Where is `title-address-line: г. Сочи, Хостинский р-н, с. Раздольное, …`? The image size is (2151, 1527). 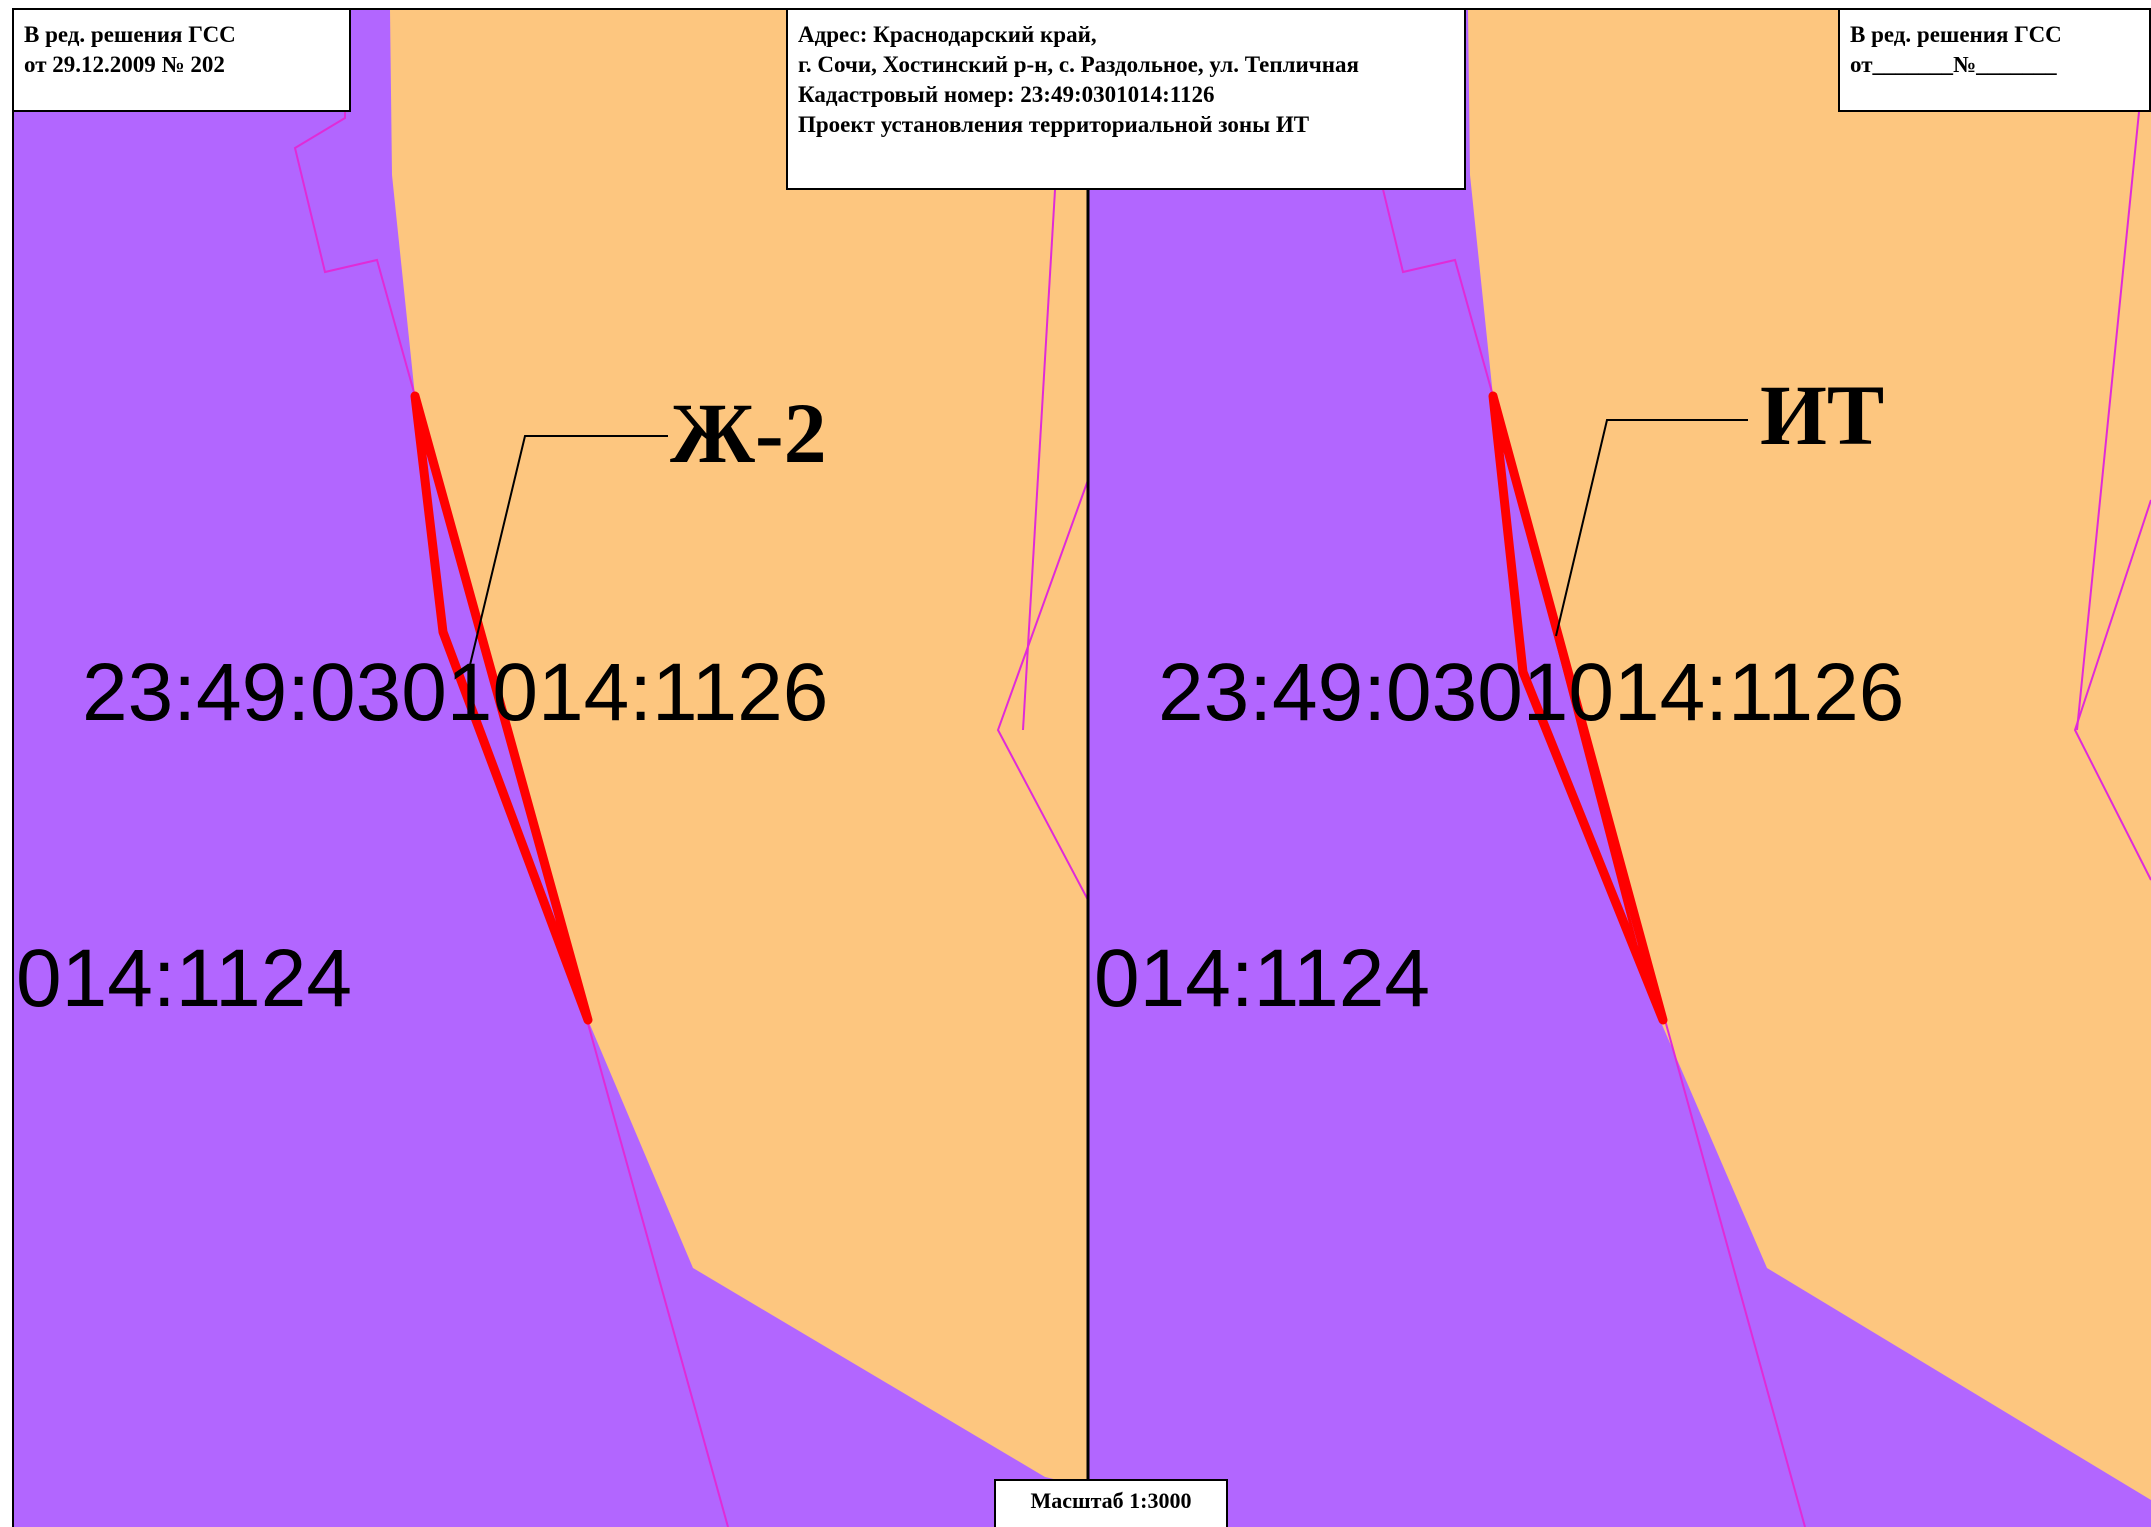
title-address-line: г. Сочи, Хостинский р-н, с. Раздольное, … is located at coordinates (1078, 64).